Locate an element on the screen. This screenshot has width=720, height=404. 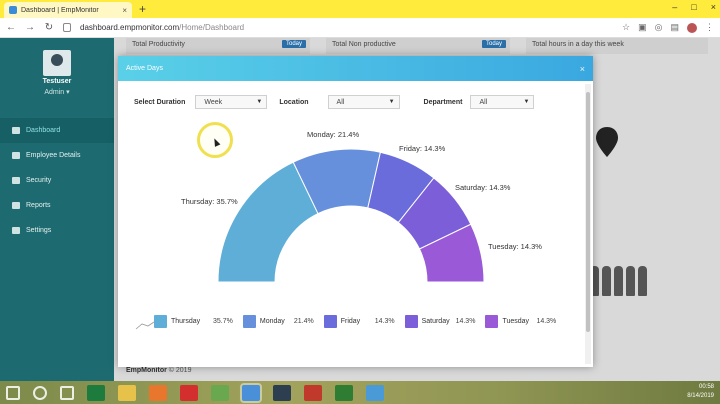
card-label: Total Productivity is located at coordinates (158, 44).